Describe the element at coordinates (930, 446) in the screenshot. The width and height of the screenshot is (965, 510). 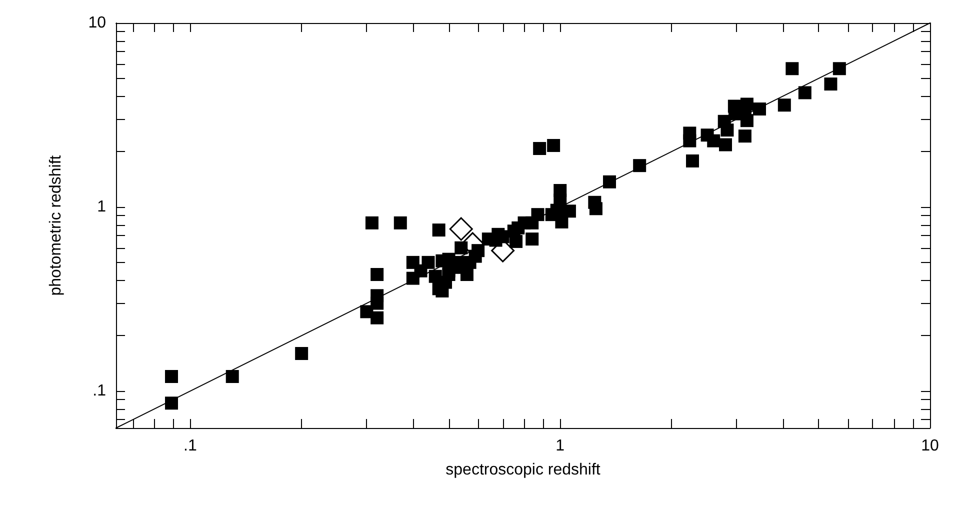
I see `x-tick-label: 10` at that location.